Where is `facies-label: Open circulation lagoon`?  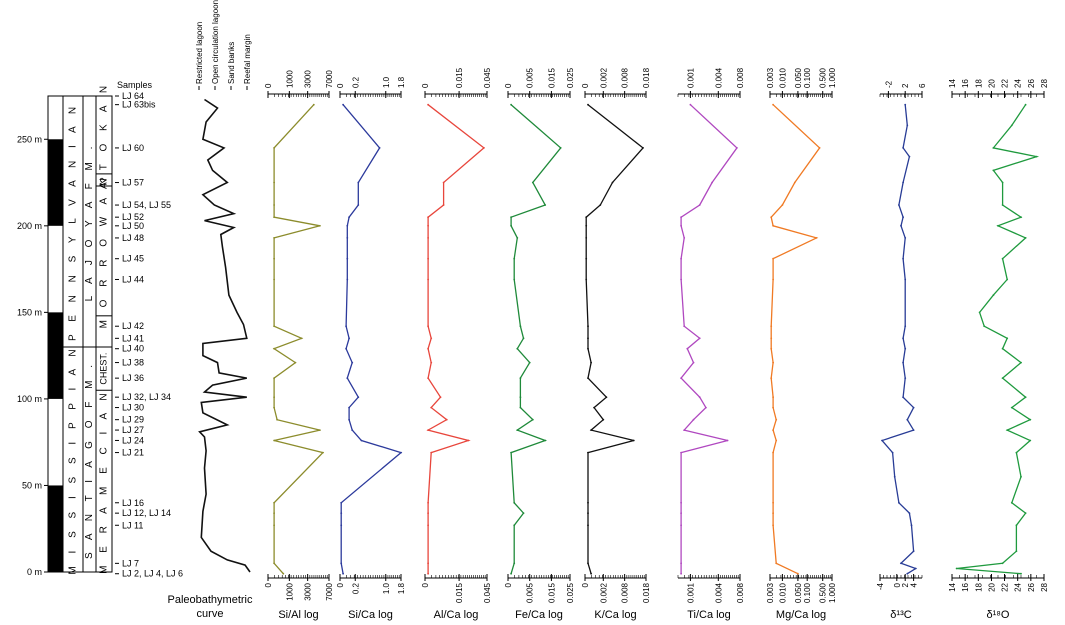 facies-label: Open circulation lagoon is located at coordinates (215, 42).